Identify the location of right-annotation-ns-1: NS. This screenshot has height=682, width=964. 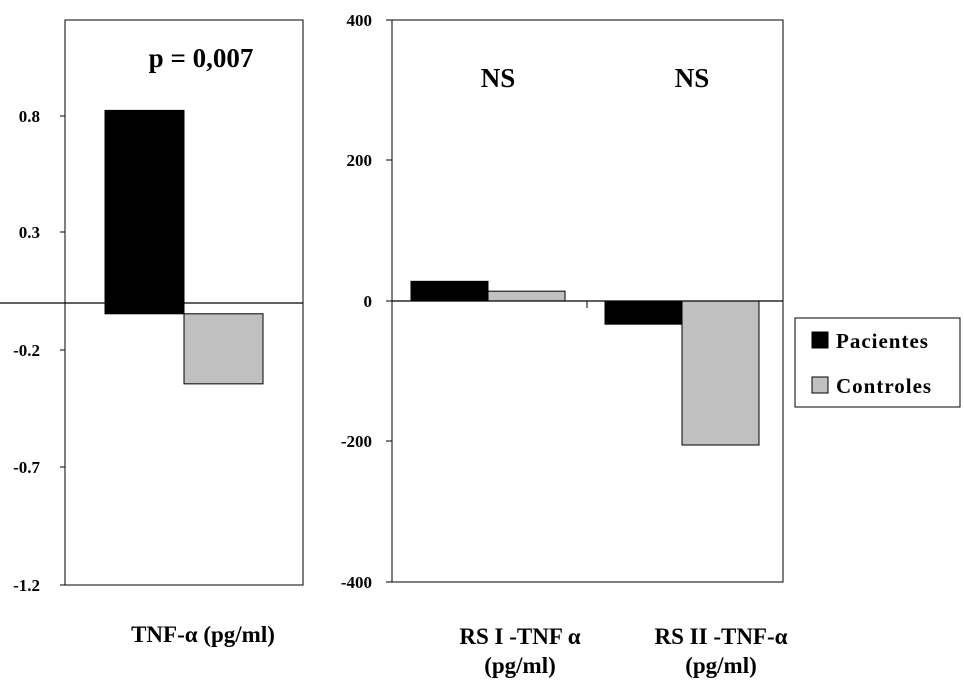
(498, 78).